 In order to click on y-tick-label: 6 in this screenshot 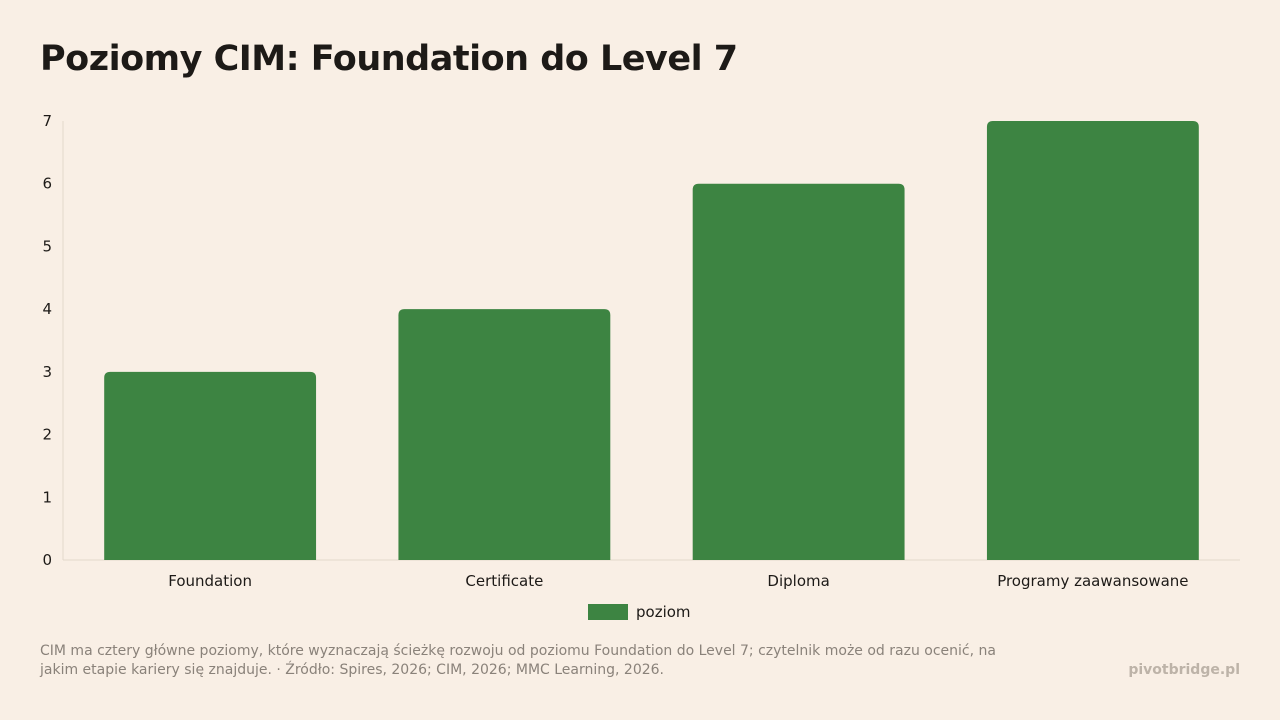, I will do `click(47, 184)`.